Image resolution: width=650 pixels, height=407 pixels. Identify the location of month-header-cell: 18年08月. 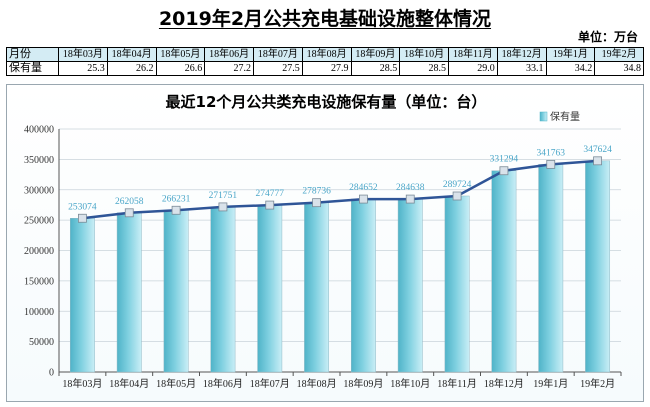
(326, 54).